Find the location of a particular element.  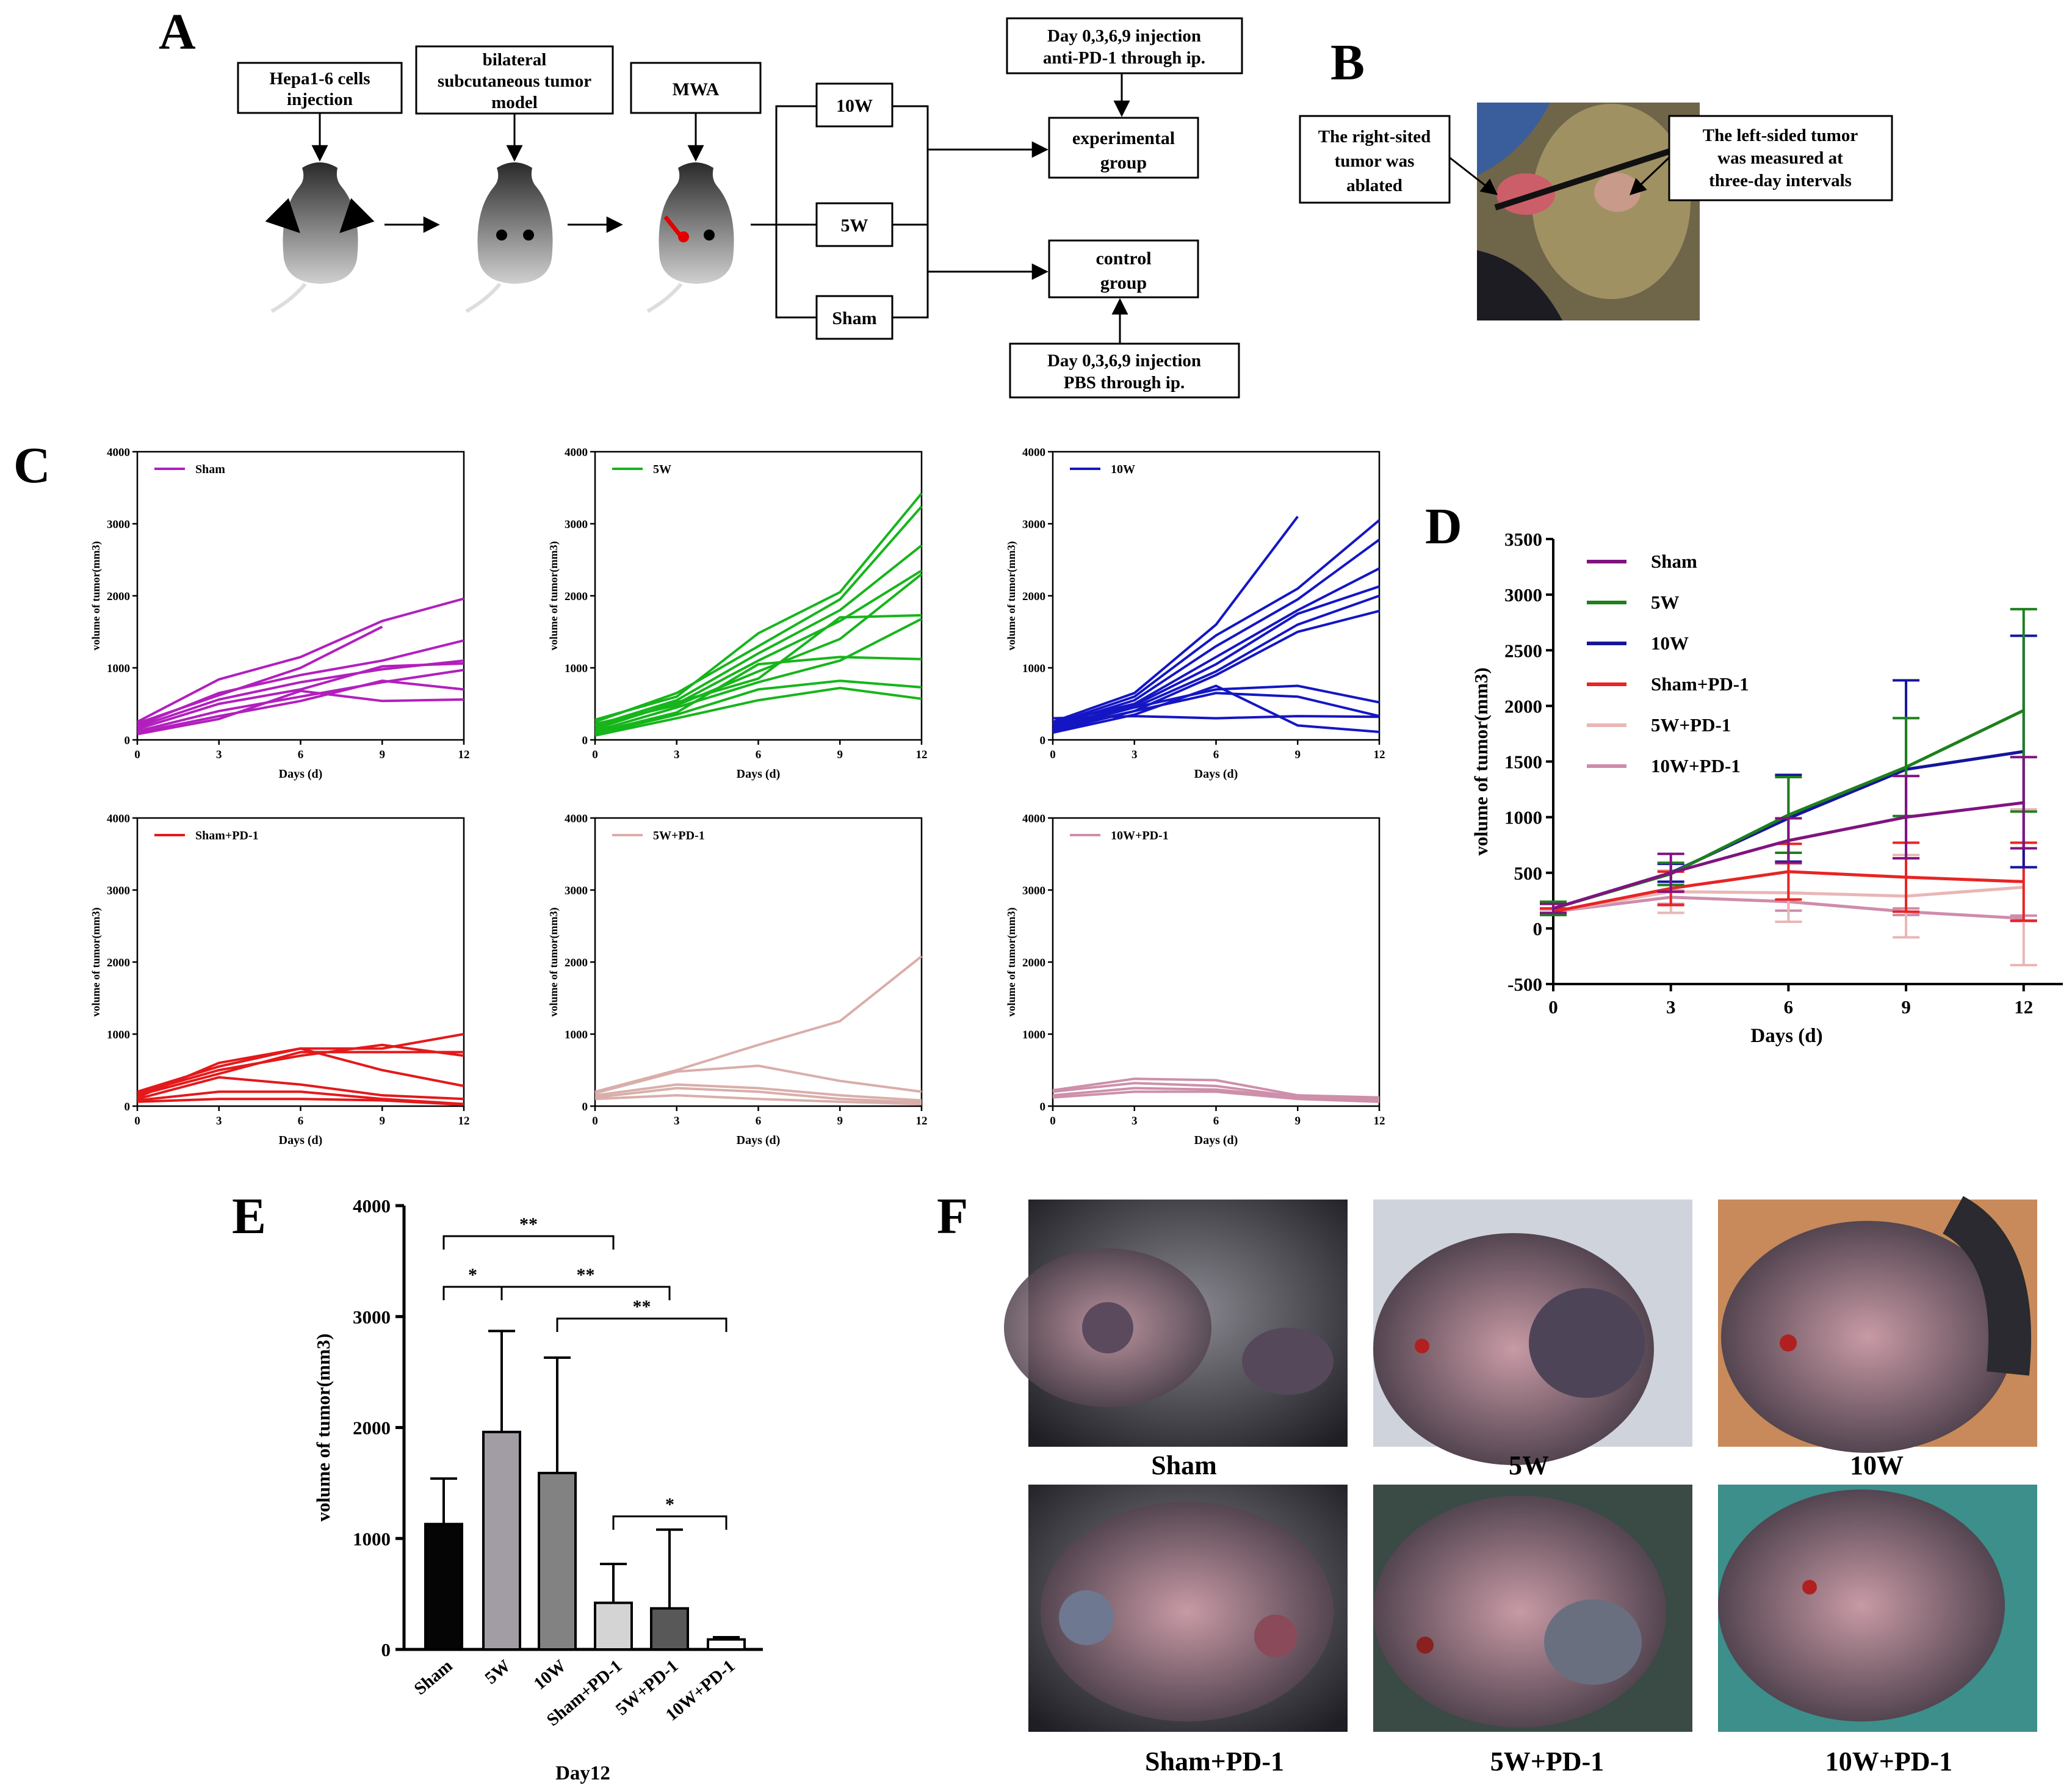

panel-label-c: C is located at coordinates (32, 465).